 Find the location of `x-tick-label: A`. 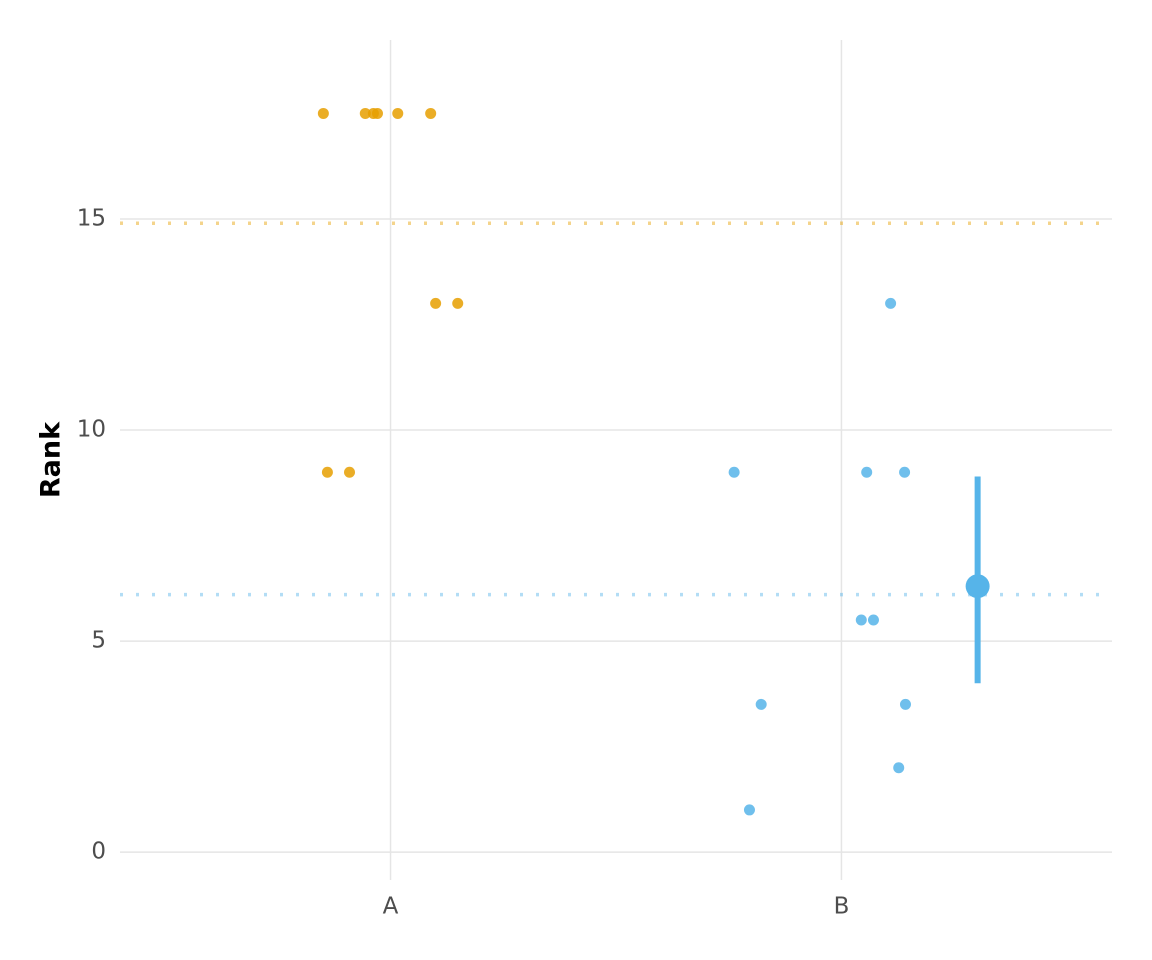

x-tick-label: A is located at coordinates (391, 907).